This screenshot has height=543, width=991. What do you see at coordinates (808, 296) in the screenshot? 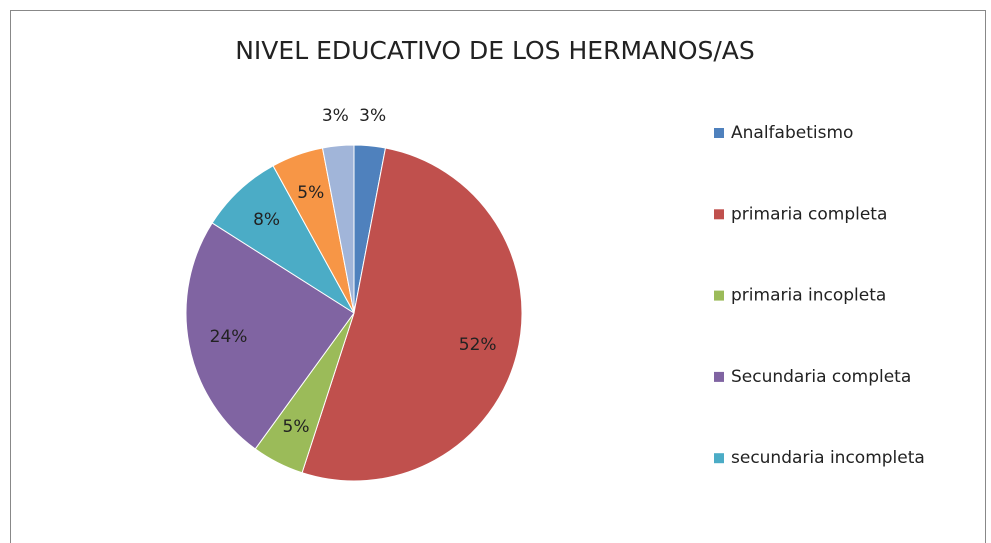
I see `legend-label: primaria incopleta` at bounding box center [808, 296].